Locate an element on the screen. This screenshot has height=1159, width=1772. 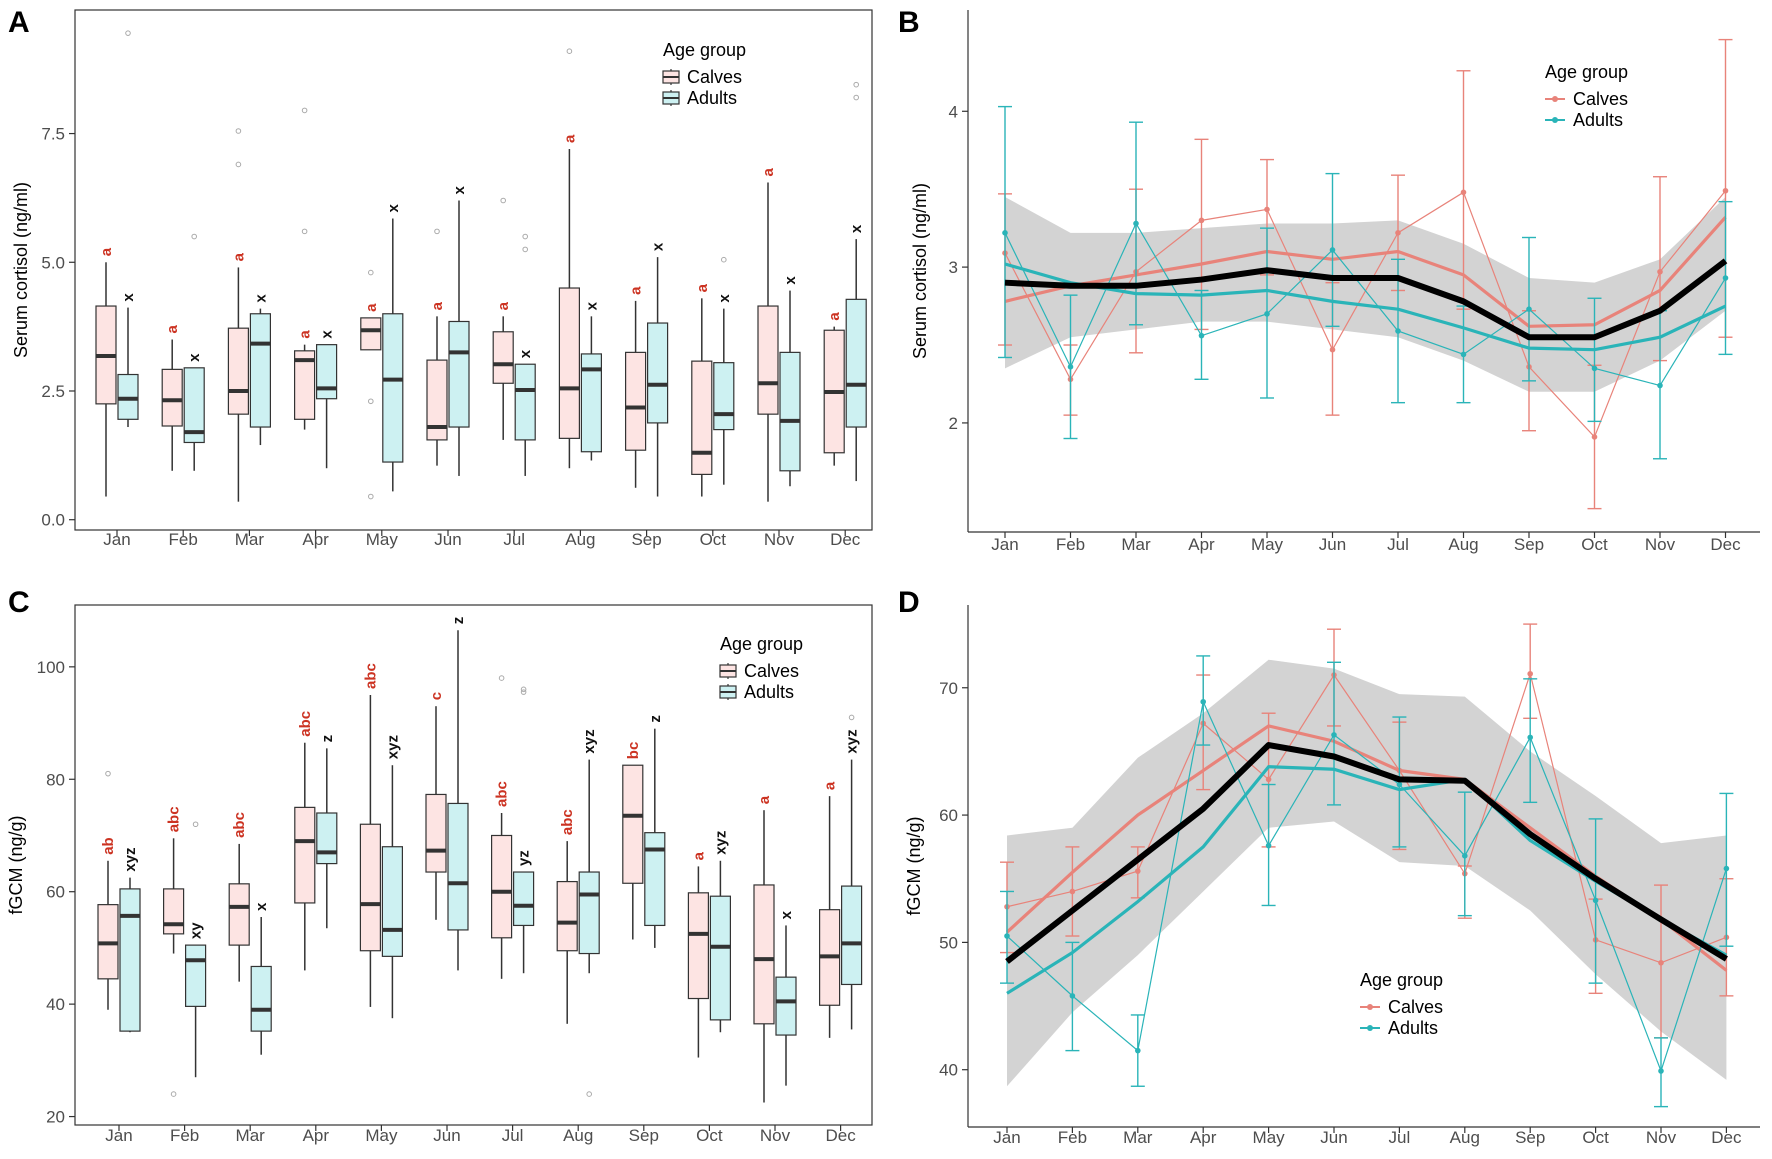
x-tick-label: Oct is located at coordinates (709, 1135).